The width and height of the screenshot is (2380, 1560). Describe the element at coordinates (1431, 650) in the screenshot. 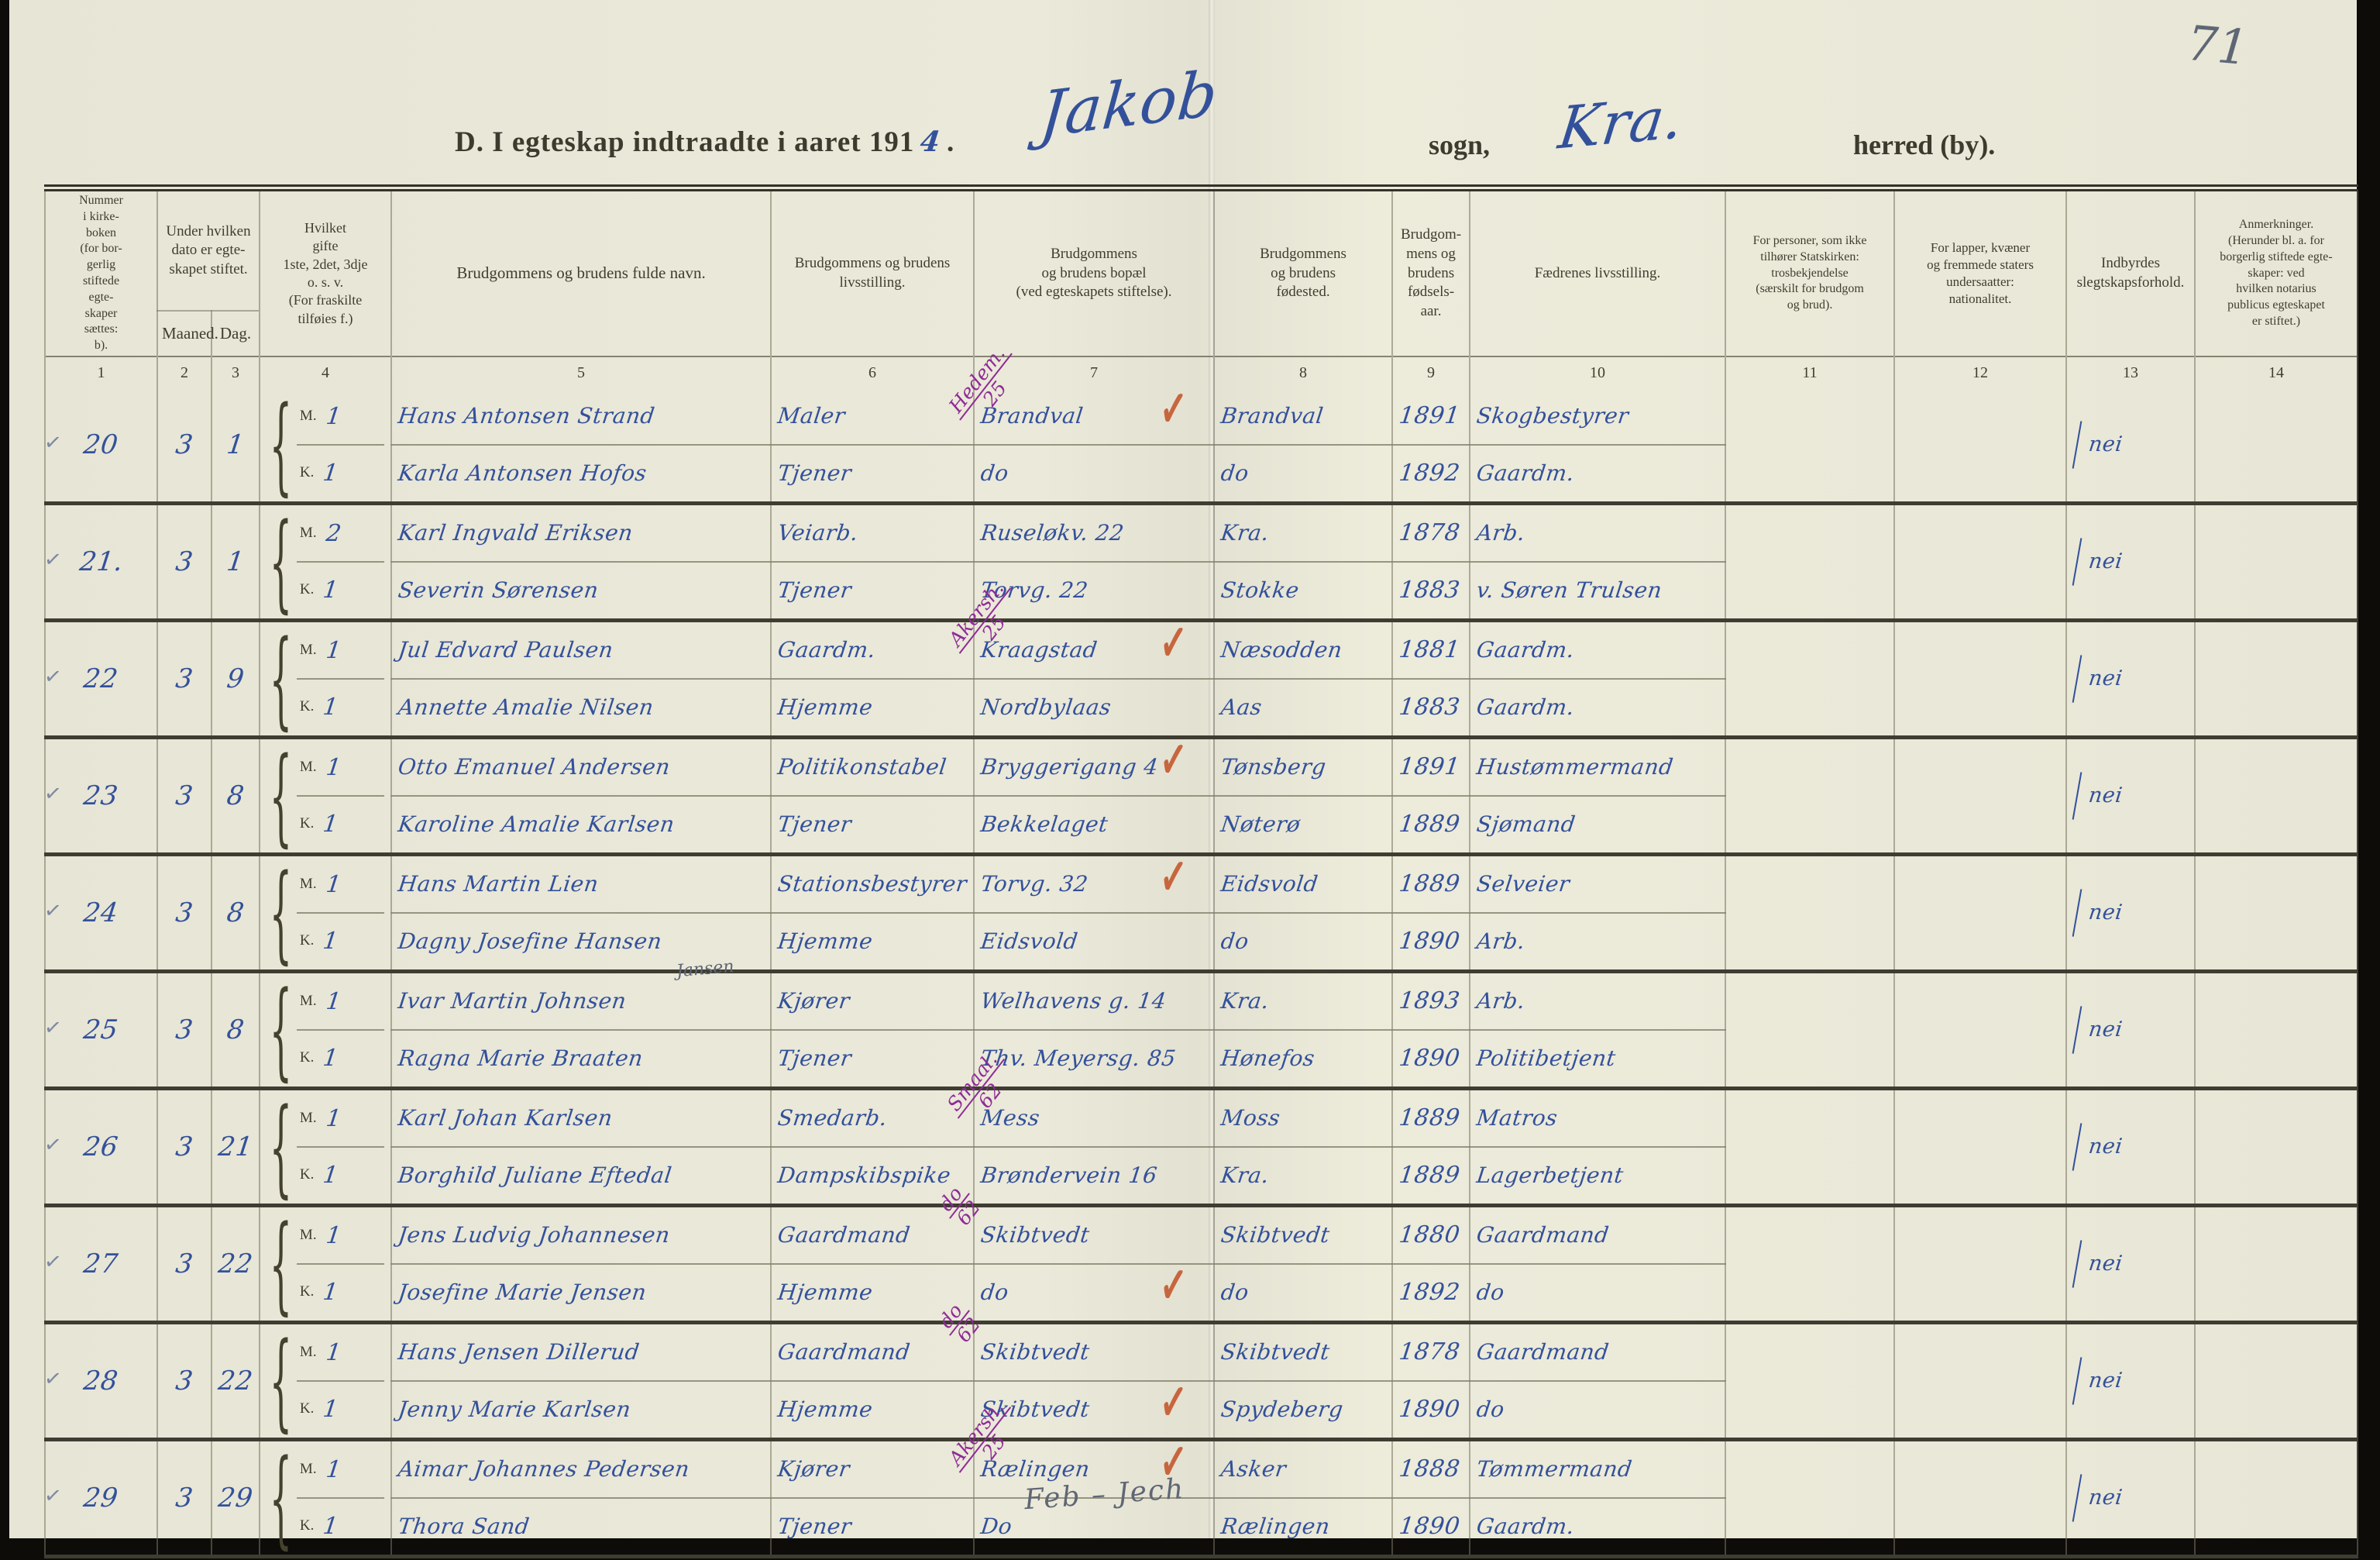

I see `groom-birth-year-cell: 1881` at that location.